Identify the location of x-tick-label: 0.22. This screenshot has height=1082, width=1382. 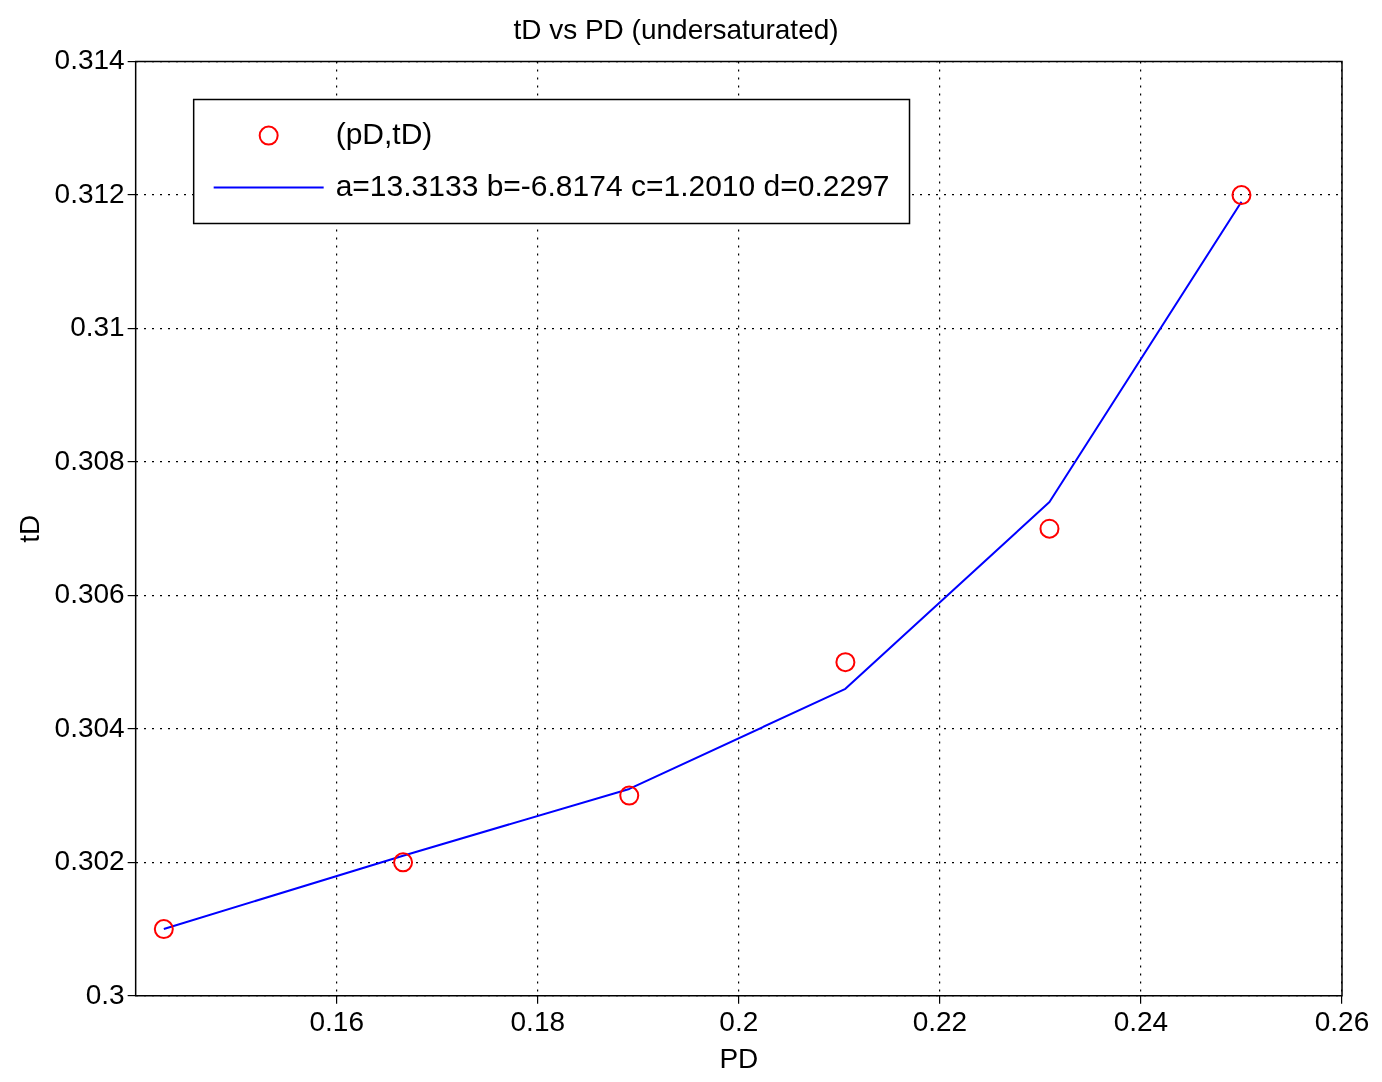
(940, 1022).